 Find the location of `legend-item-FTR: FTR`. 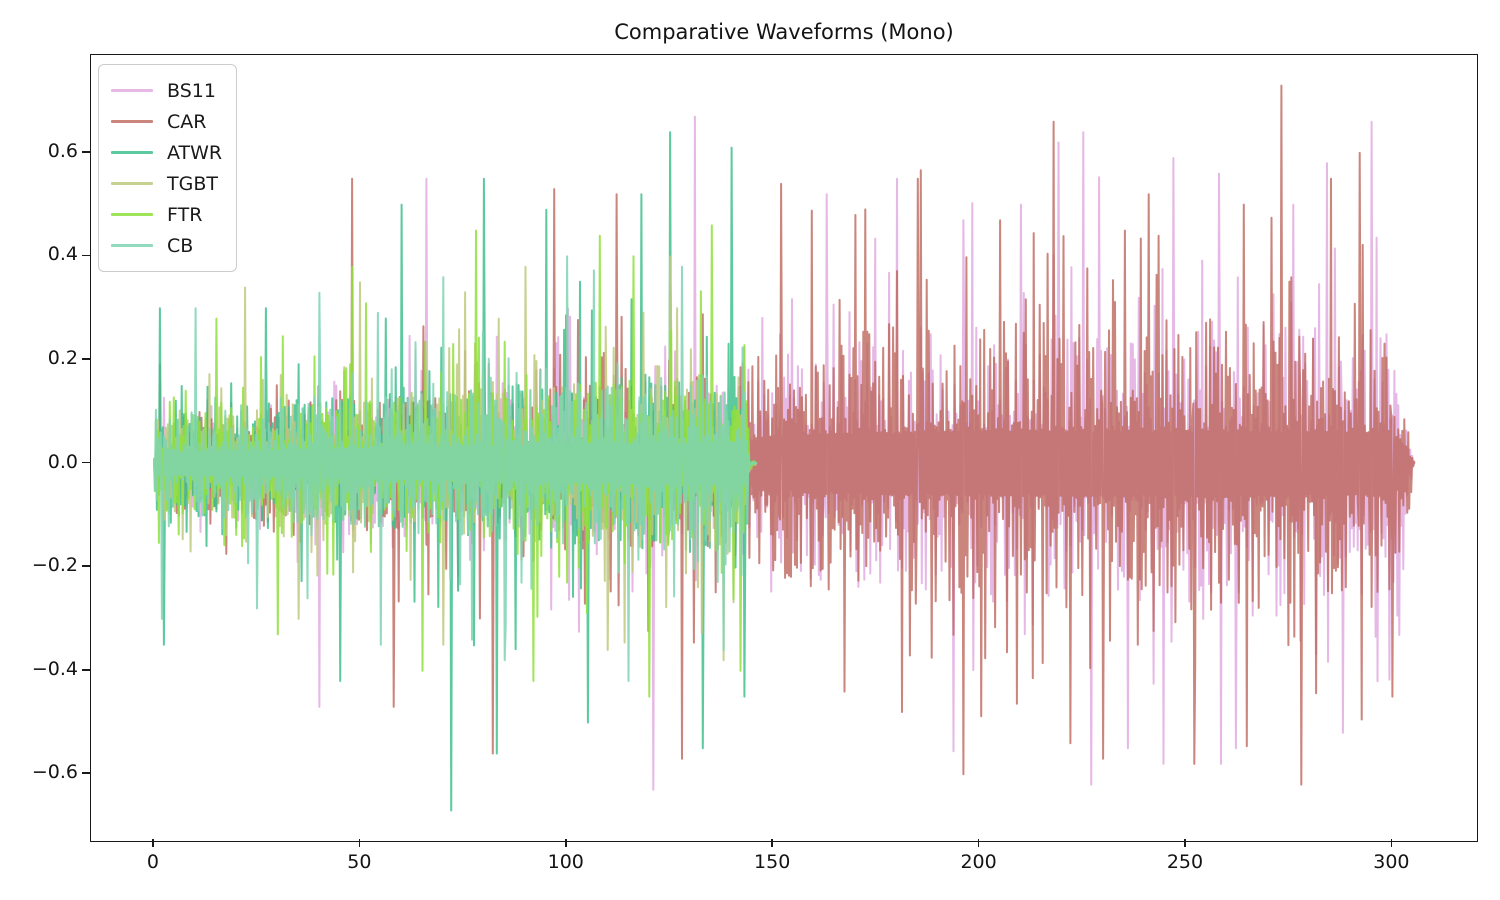

legend-item-FTR: FTR is located at coordinates (166, 214).